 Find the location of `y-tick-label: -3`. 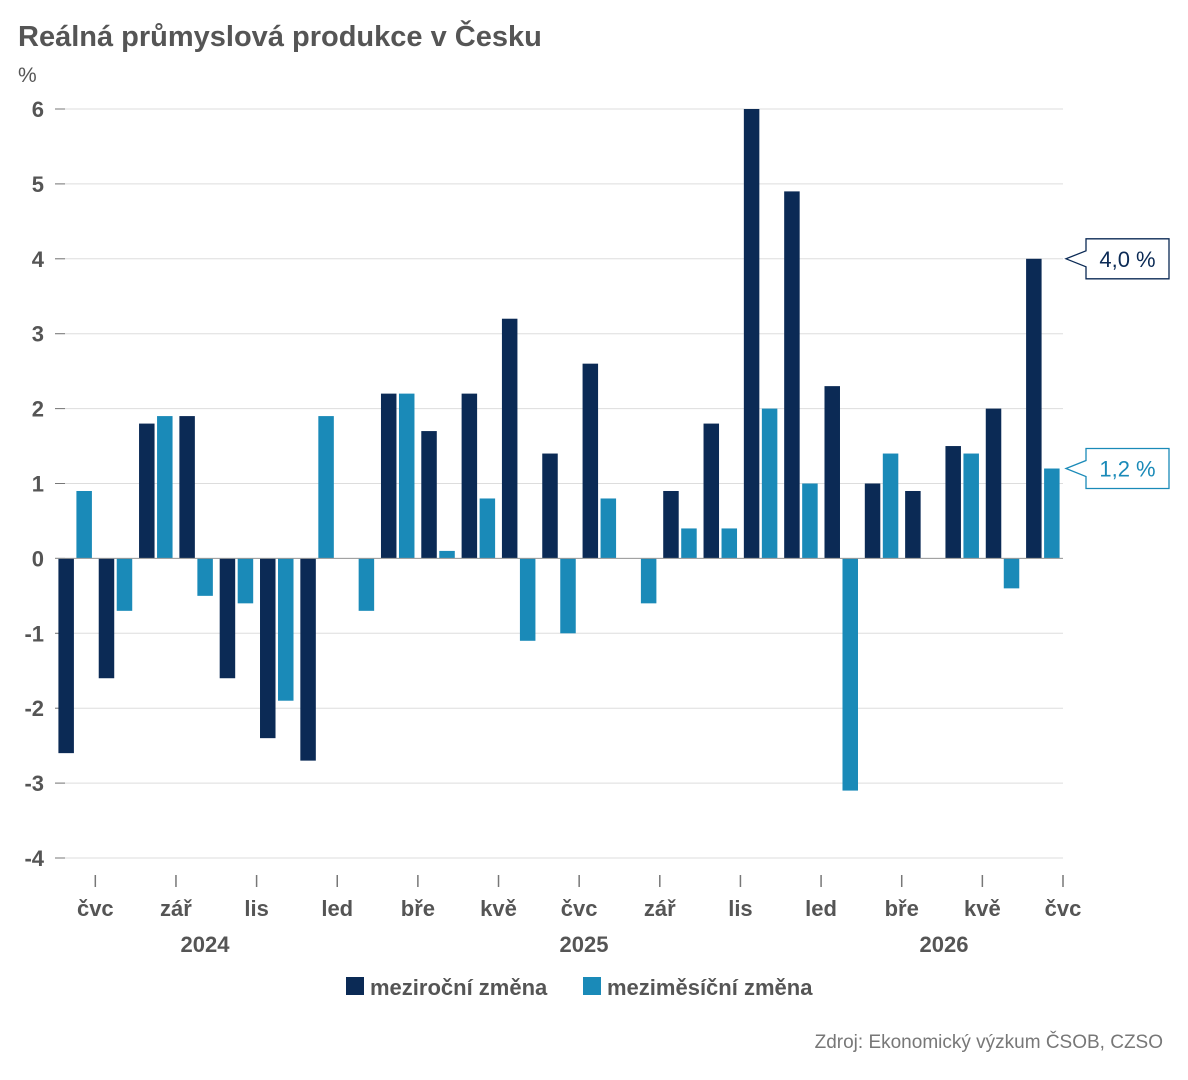

y-tick-label: -3 is located at coordinates (34, 783).